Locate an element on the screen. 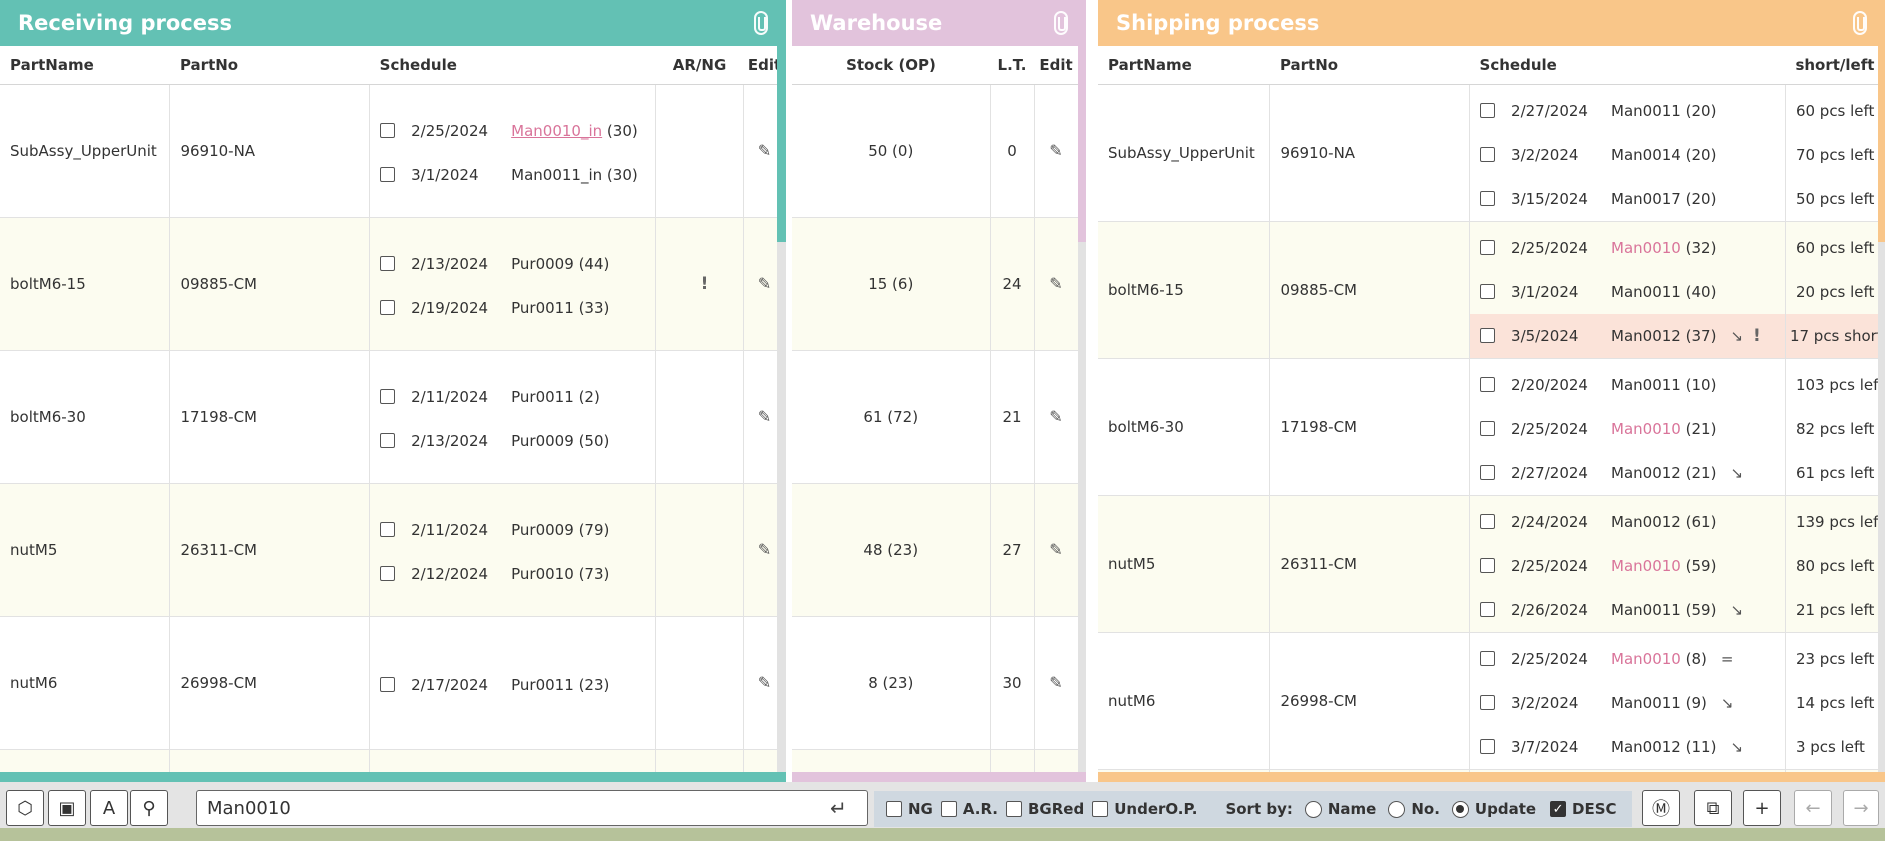 The height and width of the screenshot is (841, 1885). order-link: Pur0011 (2) is located at coordinates (555, 397).